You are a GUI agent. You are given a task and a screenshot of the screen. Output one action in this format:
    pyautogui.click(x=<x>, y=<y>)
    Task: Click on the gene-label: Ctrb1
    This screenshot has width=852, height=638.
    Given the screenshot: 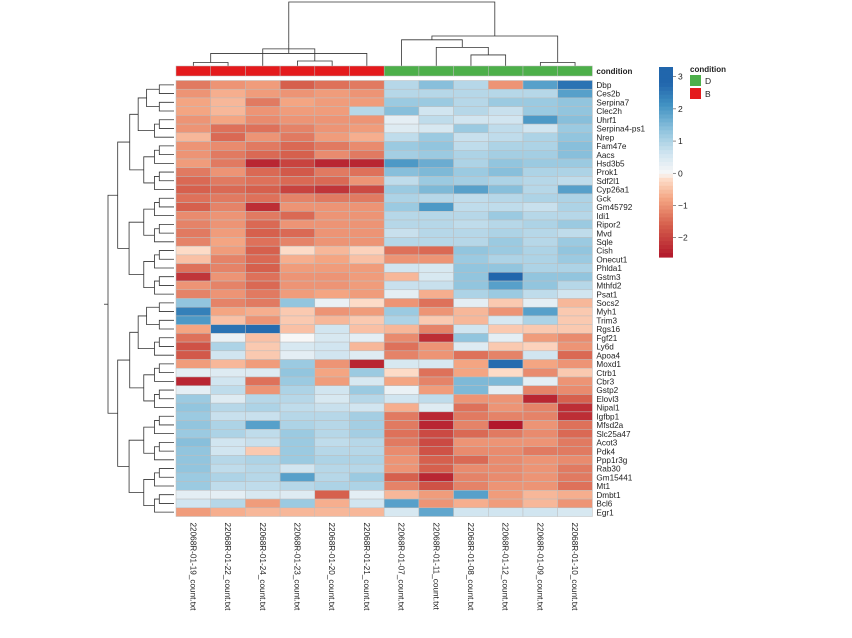 What is the action you would take?
    pyautogui.click(x=606, y=373)
    